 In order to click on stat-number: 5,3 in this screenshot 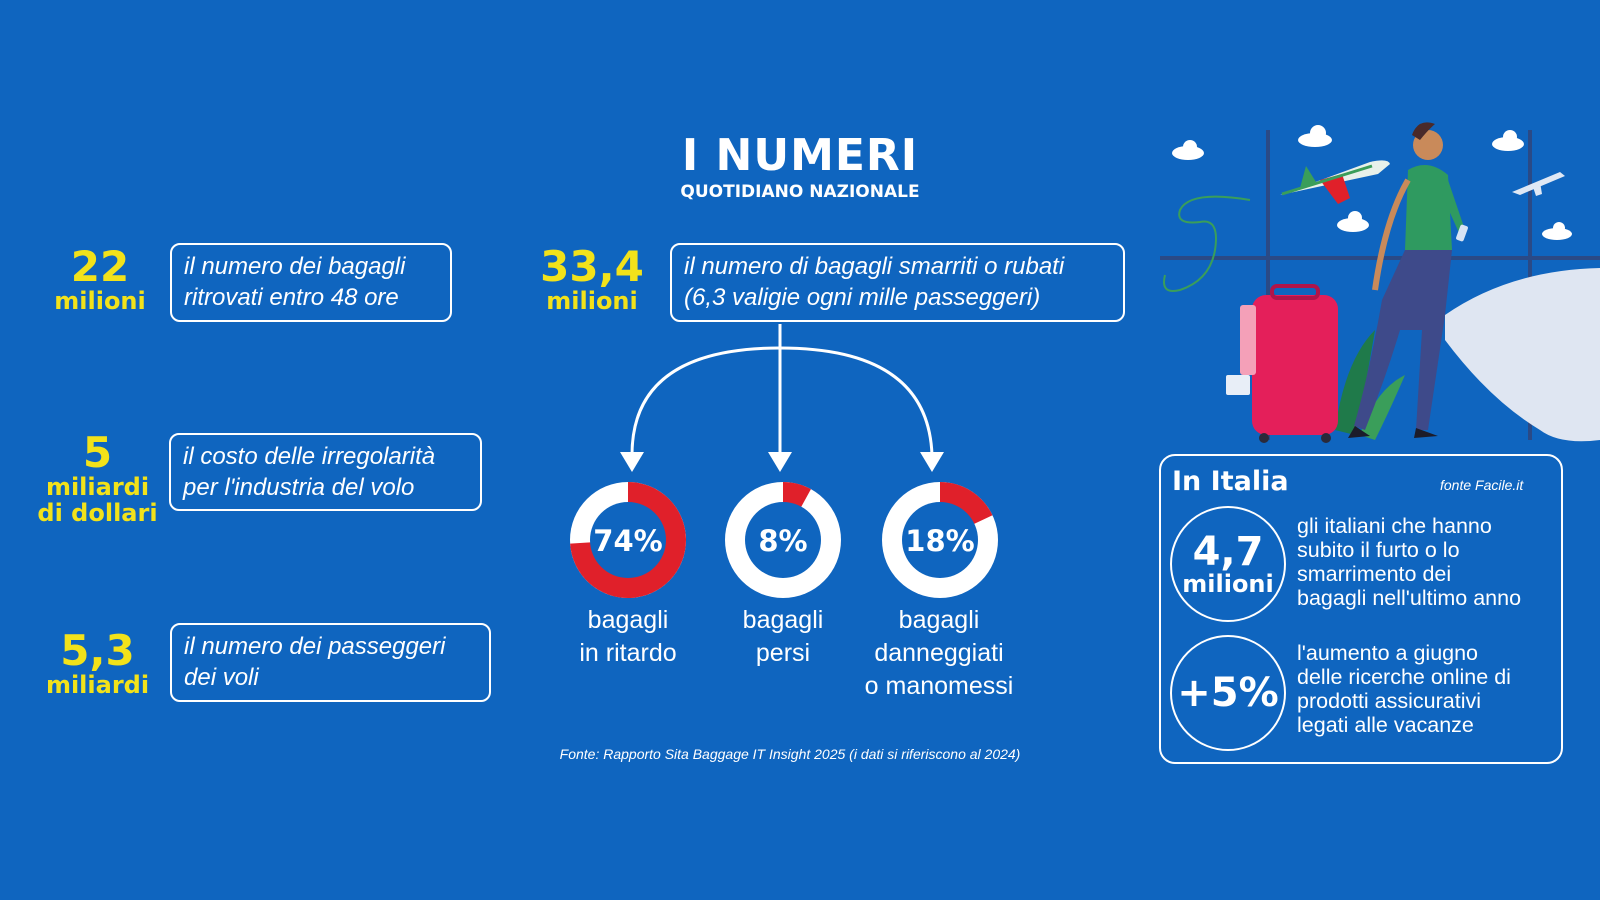, I will do `click(97, 650)`.